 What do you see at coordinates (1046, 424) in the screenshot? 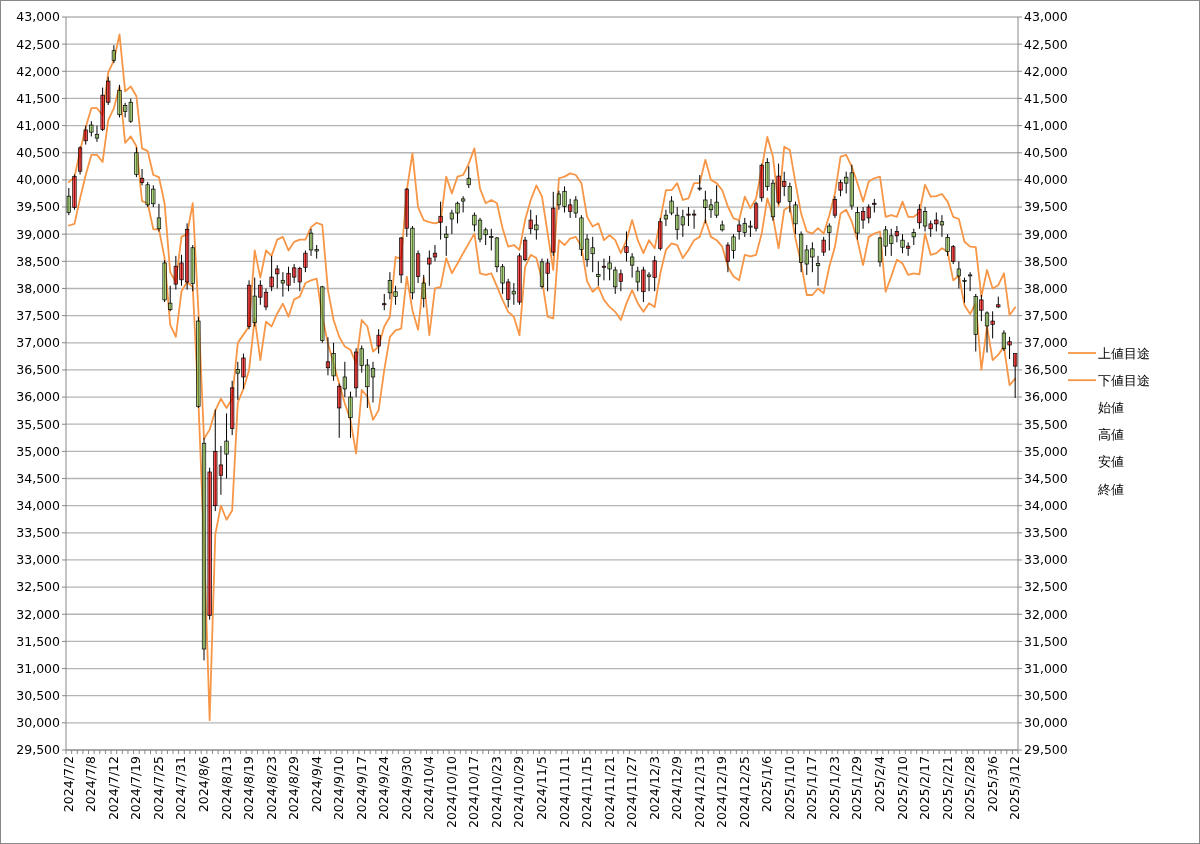
I see `y2-tick-label: 35,500` at bounding box center [1046, 424].